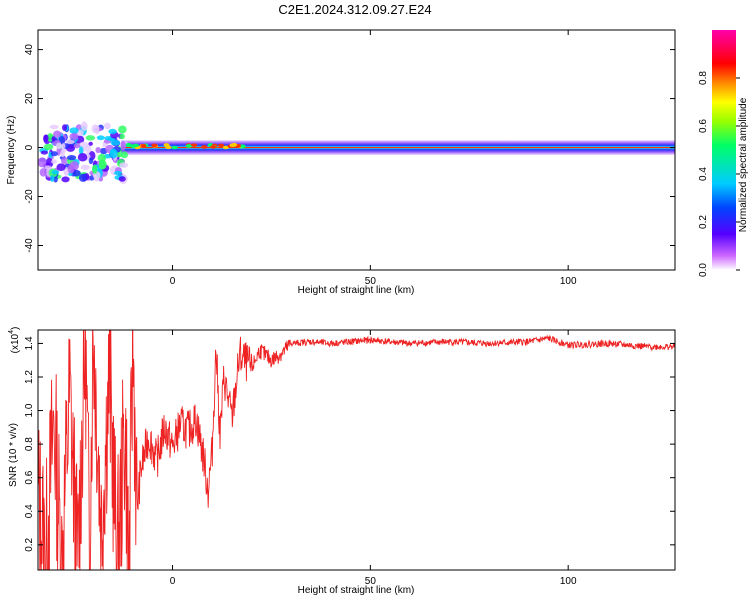 This screenshot has width=750, height=600. What do you see at coordinates (29, 511) in the screenshot?
I see `ytick-label: 0.4` at bounding box center [29, 511].